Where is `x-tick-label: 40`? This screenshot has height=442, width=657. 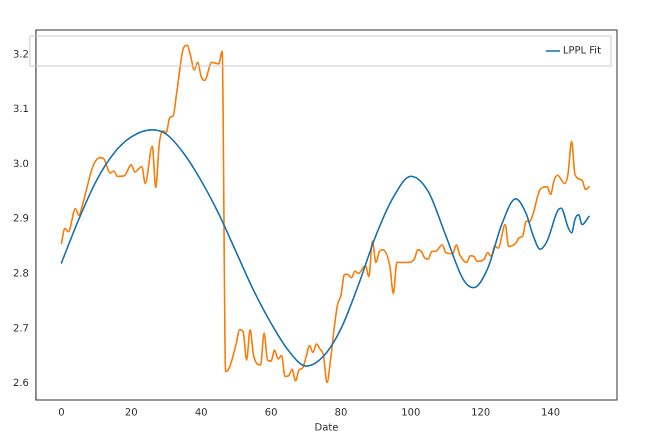
x-tick-label: 40 is located at coordinates (201, 413).